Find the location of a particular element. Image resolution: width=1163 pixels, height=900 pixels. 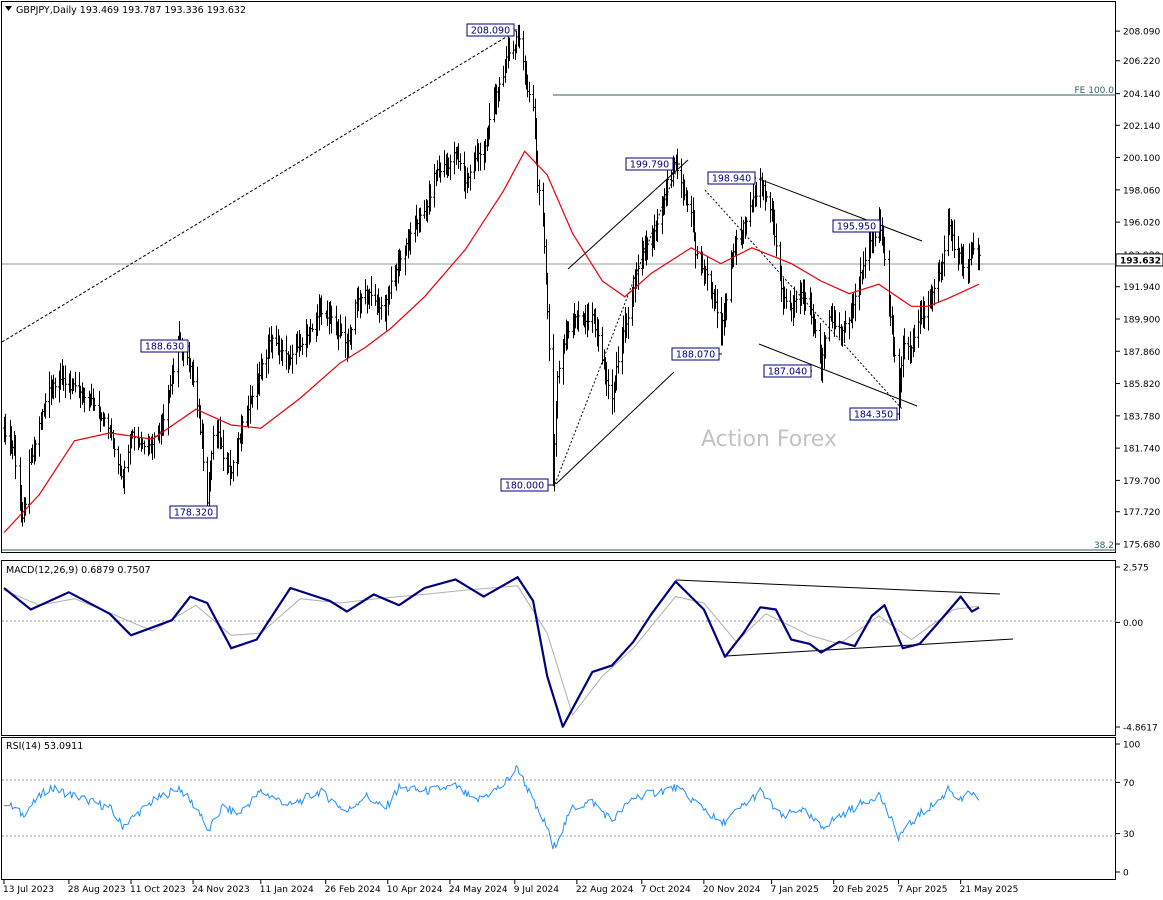

price-axis-tick-label: 177.720 is located at coordinates (1141, 513).